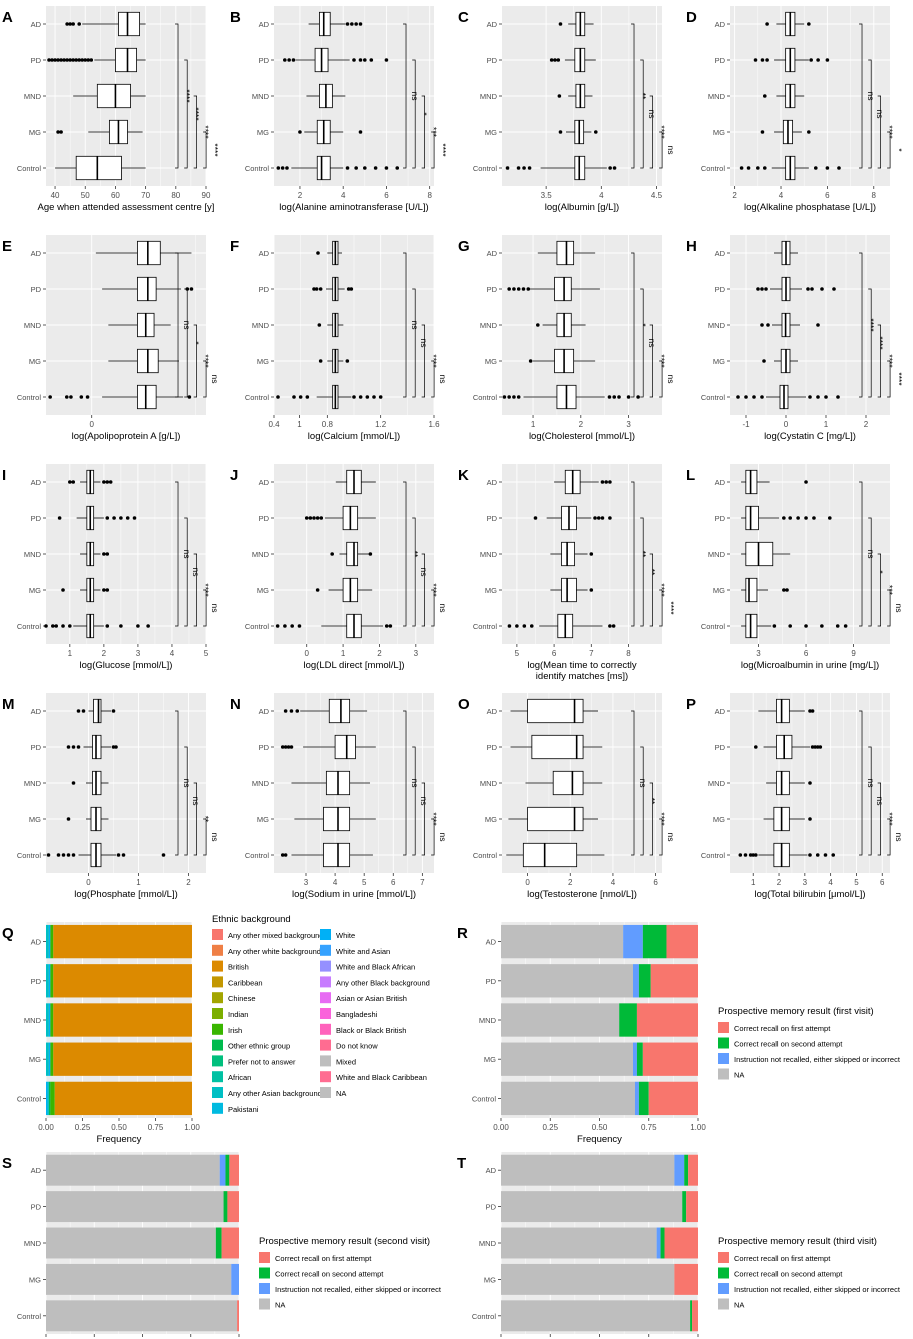  What do you see at coordinates (196, 343) in the screenshot?
I see `significance-label: *` at bounding box center [196, 343].